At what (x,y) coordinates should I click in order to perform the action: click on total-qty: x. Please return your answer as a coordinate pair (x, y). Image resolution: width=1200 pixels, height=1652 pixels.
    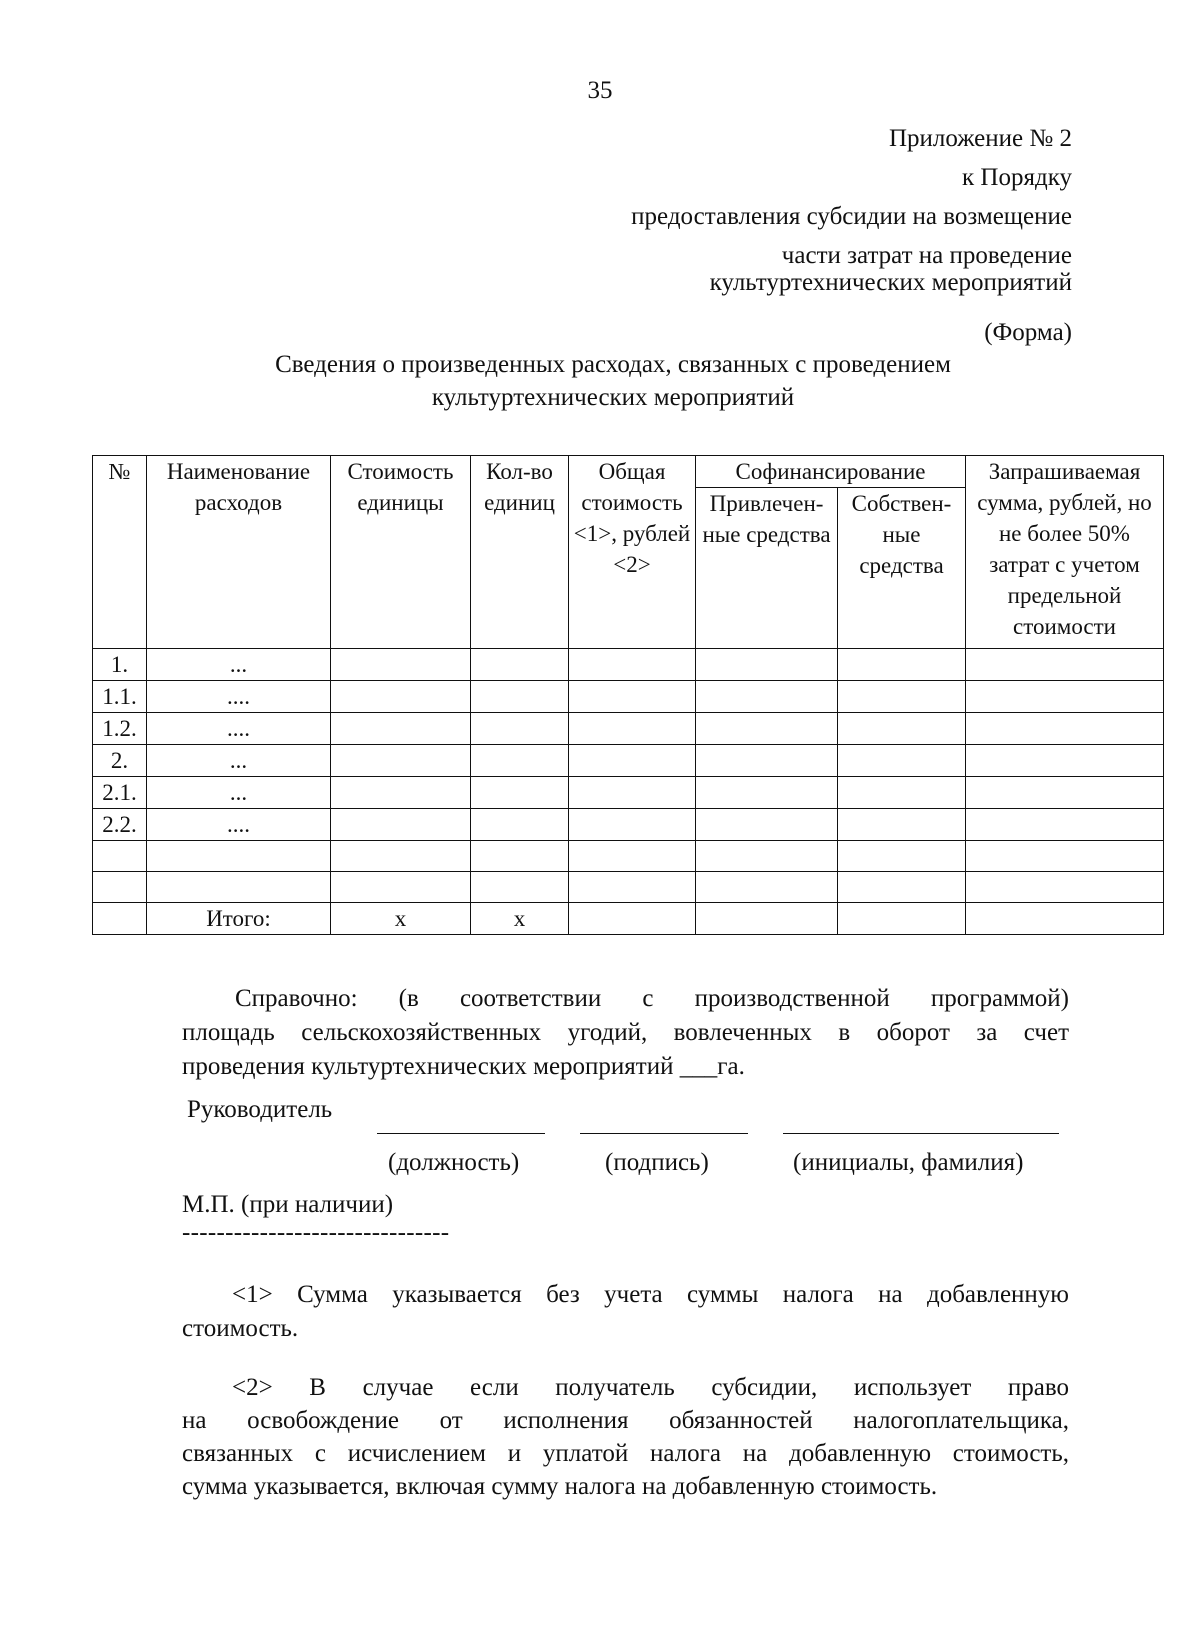
    Looking at the image, I should click on (519, 918).